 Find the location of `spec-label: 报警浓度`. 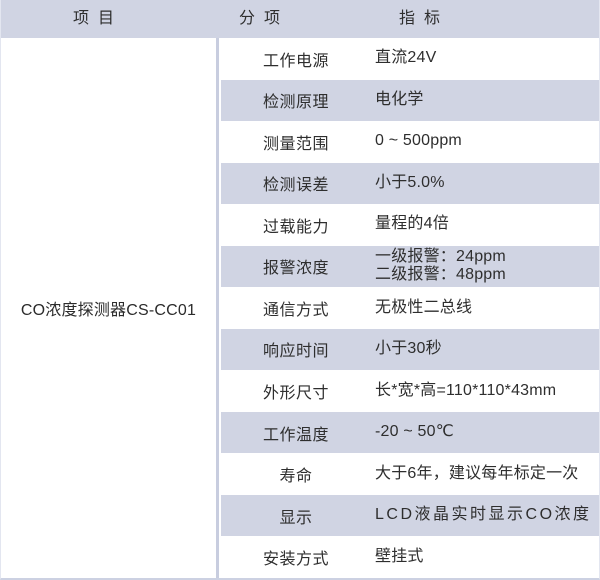

spec-label: 报警浓度 is located at coordinates (295, 269).